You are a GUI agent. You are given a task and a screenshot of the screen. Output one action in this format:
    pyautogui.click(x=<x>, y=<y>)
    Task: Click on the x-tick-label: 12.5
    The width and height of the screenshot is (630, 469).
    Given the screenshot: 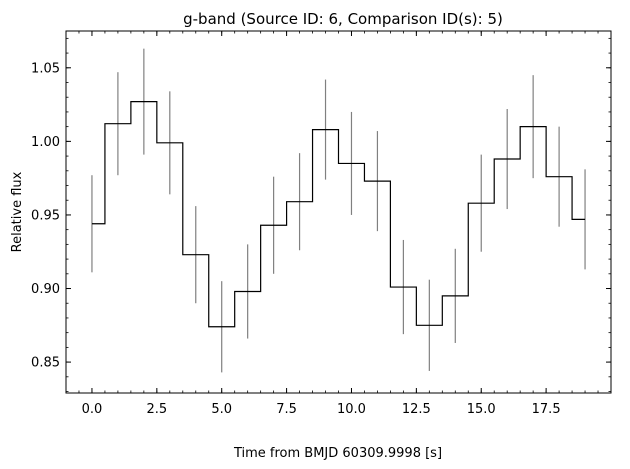 What is the action you would take?
    pyautogui.click(x=416, y=409)
    